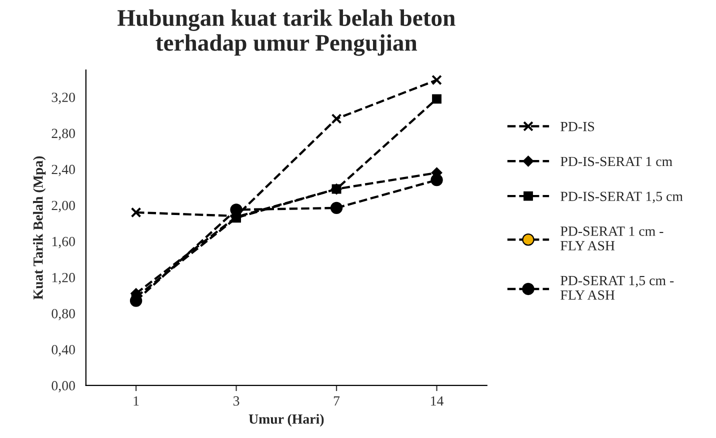  Describe the element at coordinates (621, 198) in the screenshot. I see `legend-label: PD-IS-SERAT 1,5 cm` at that location.